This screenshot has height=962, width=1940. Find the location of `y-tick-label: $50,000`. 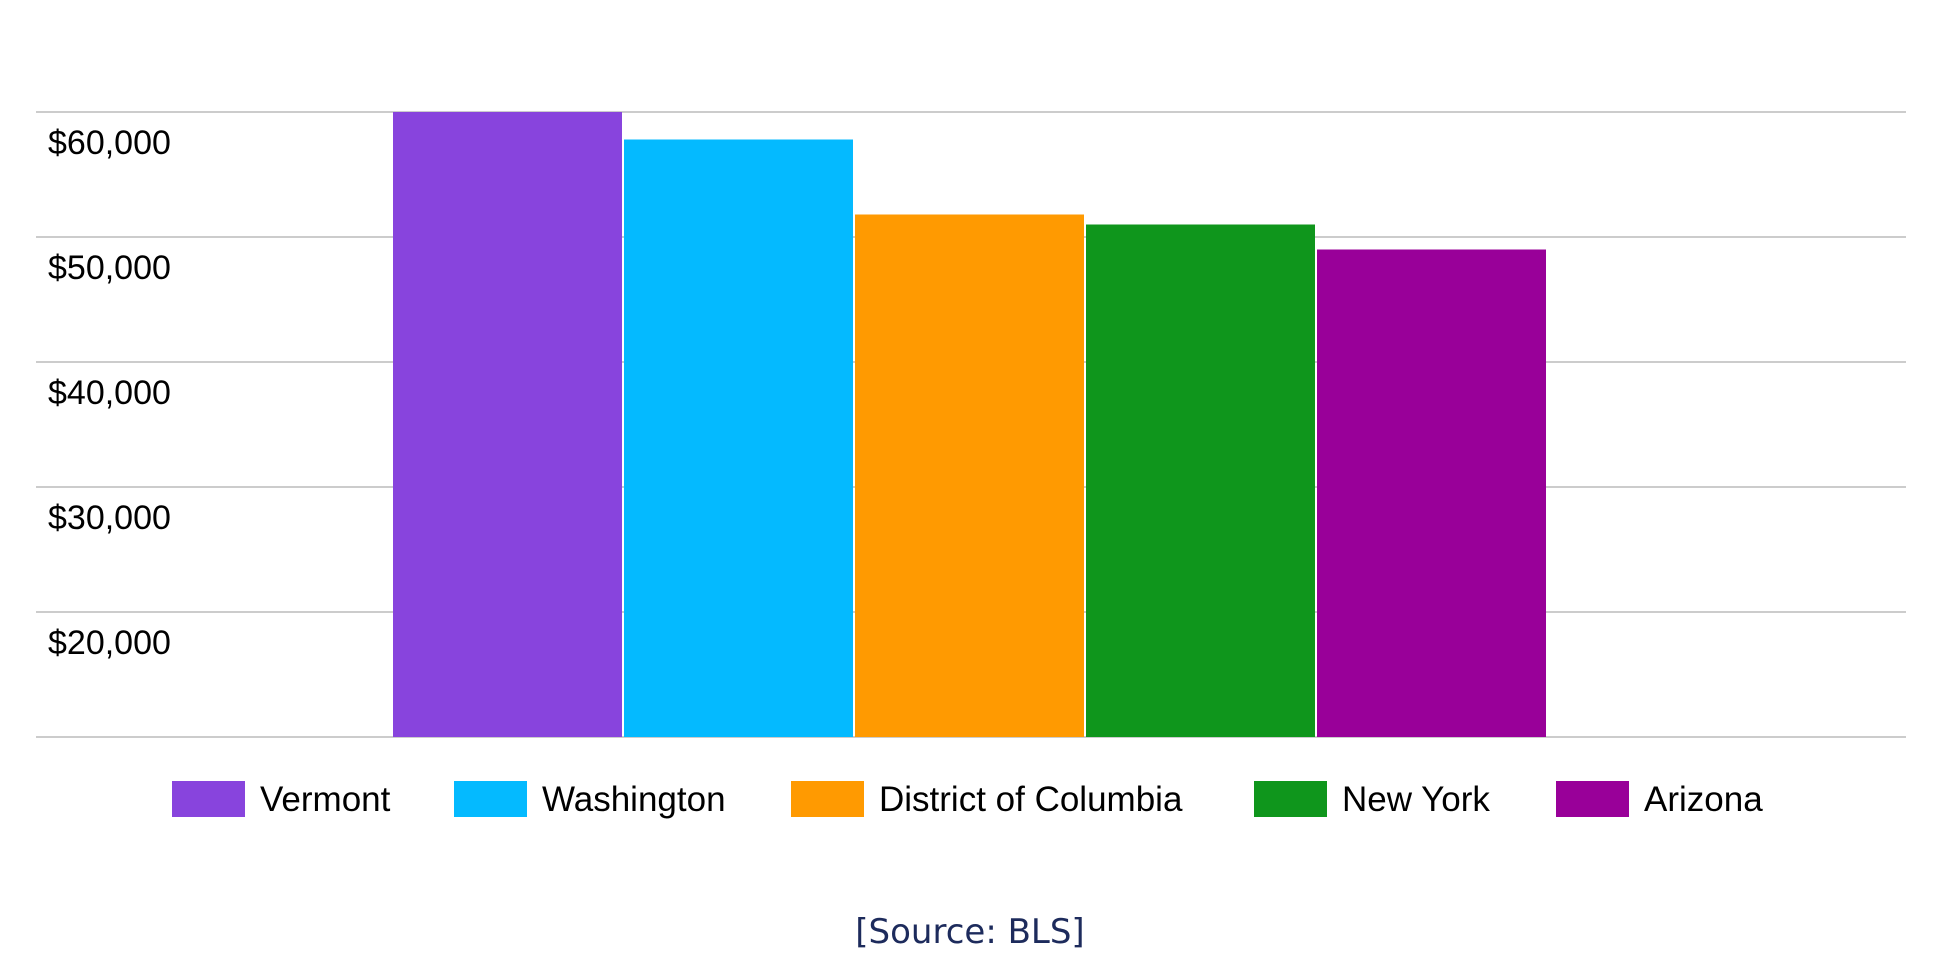

y-tick-label: $50,000 is located at coordinates (109, 268).